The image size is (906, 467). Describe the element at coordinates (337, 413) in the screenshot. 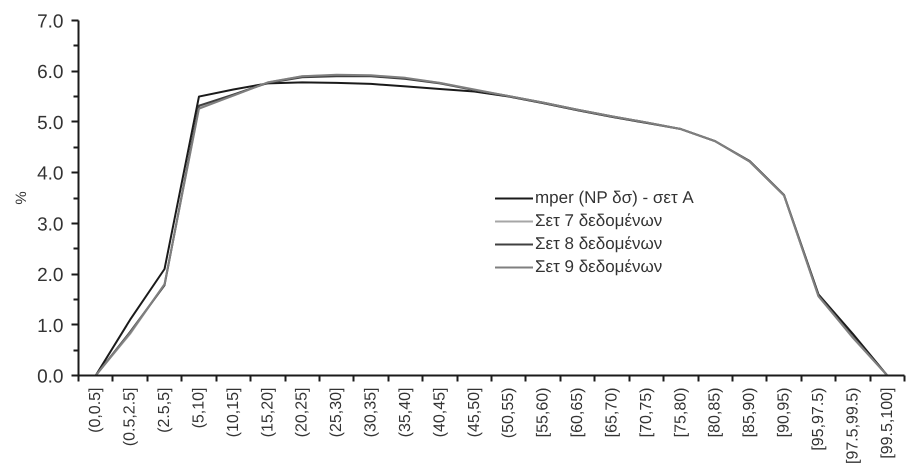

I see `x-tick-label: (25,30]` at that location.